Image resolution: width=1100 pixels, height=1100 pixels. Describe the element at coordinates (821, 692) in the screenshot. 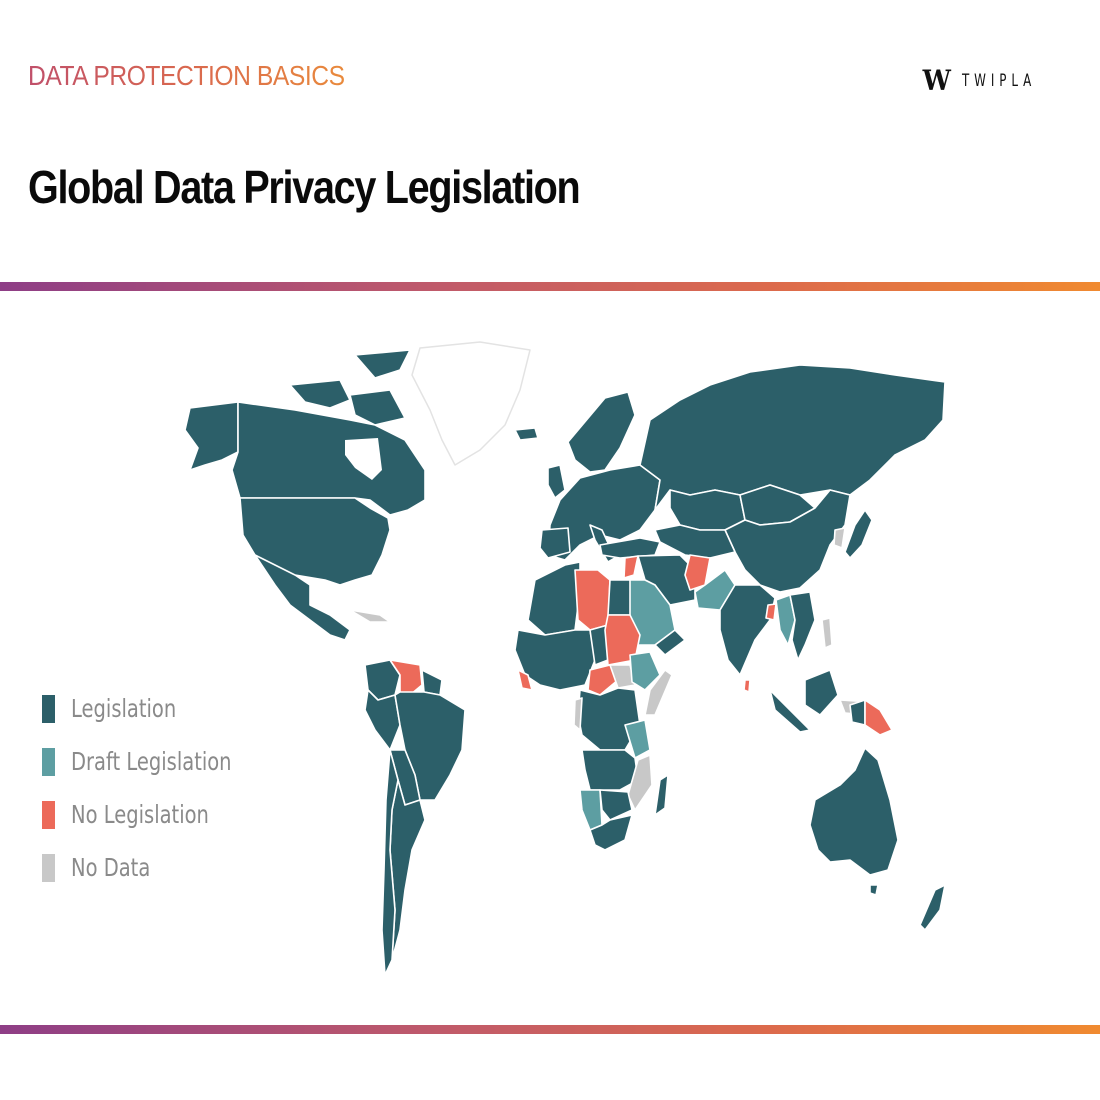

I see `region-borneo` at that location.